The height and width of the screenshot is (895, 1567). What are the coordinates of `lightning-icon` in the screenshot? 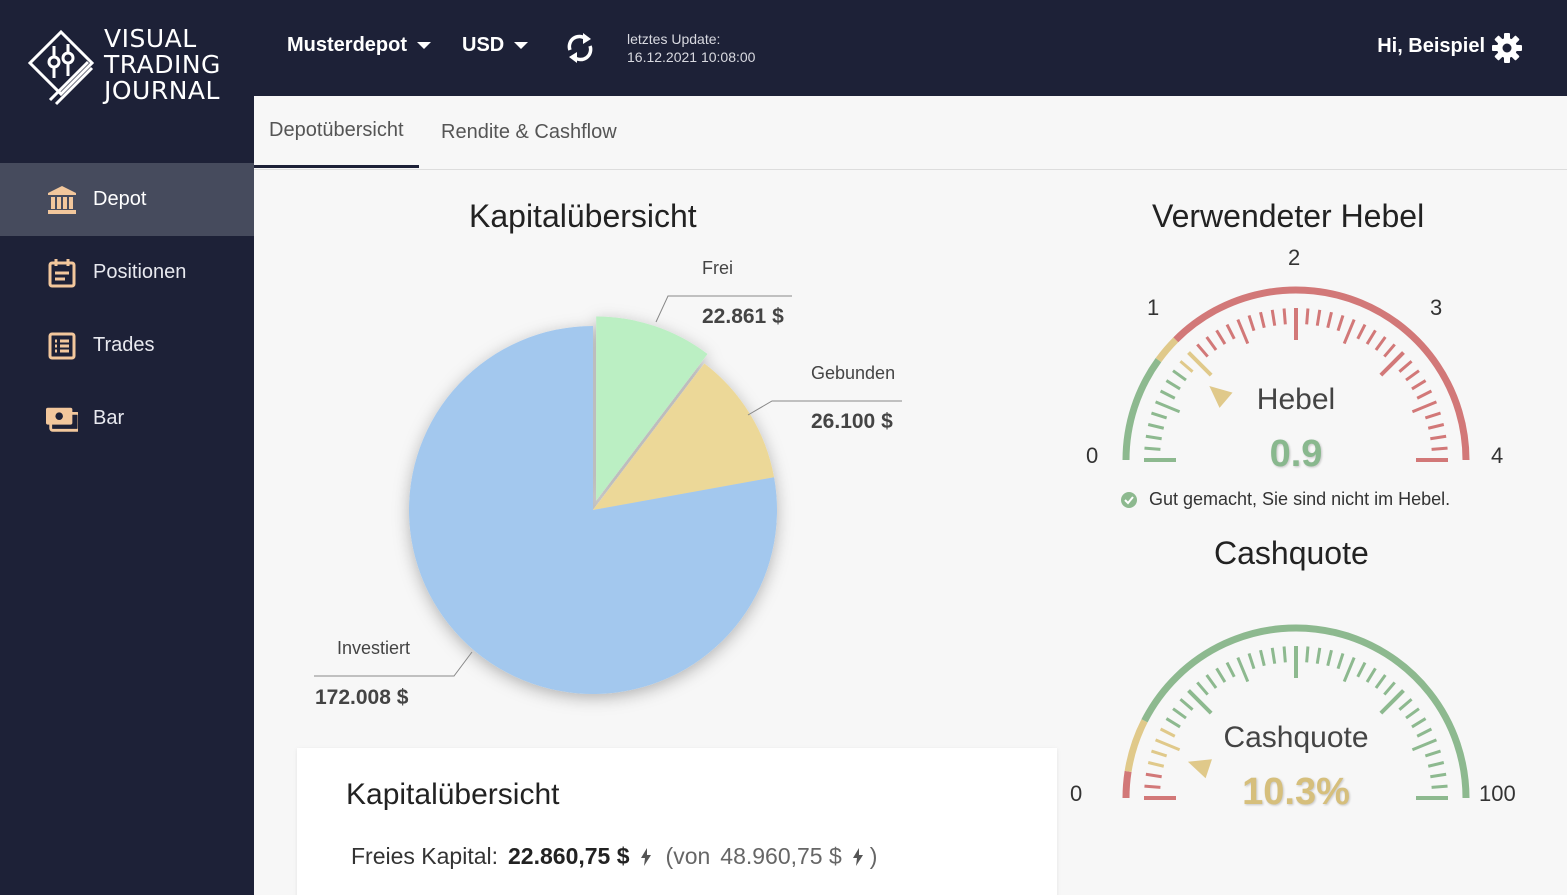 It's located at (645, 856).